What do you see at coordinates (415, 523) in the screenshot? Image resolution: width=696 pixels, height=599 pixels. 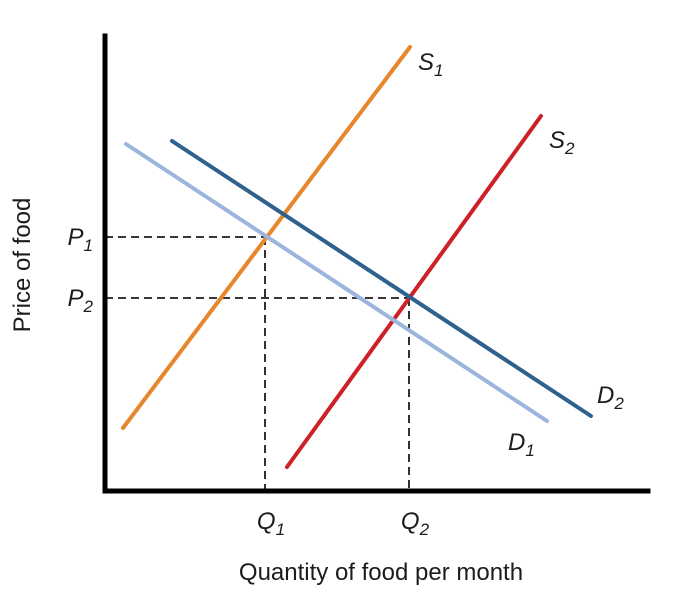 I see `quantity-label-2: Q2` at bounding box center [415, 523].